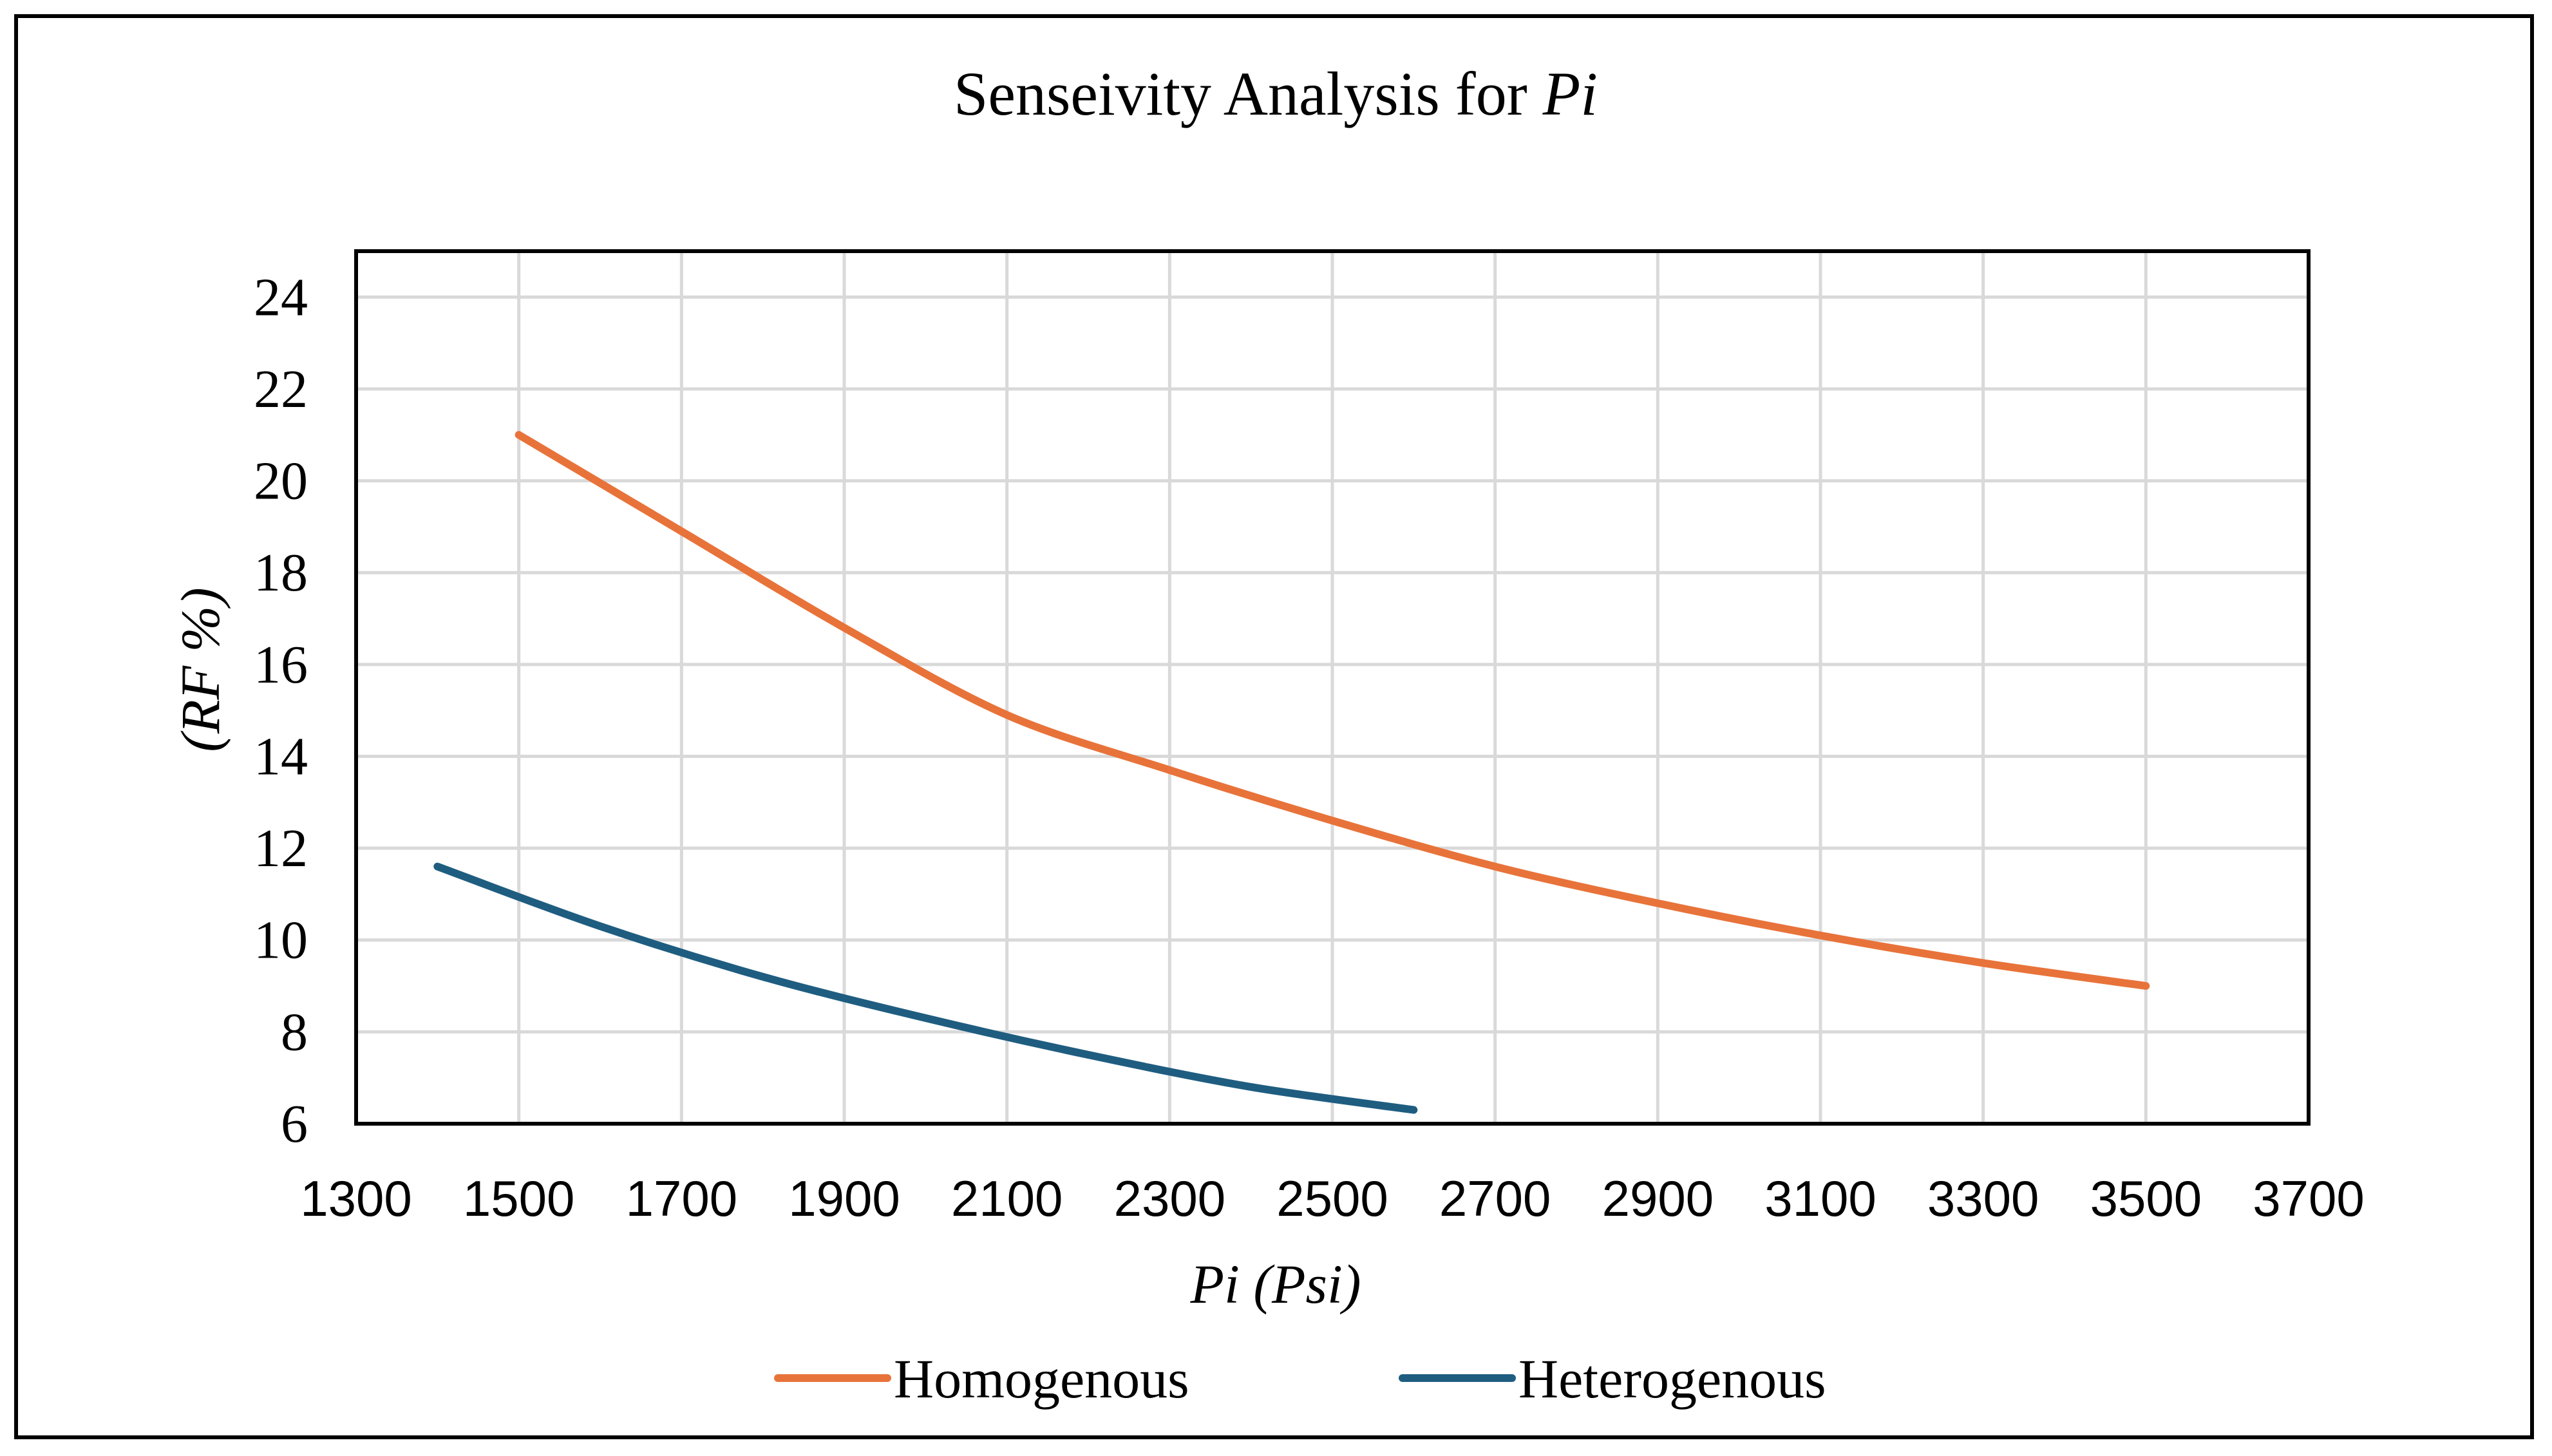 Image resolution: width=2552 pixels, height=1456 pixels. Describe the element at coordinates (2146, 1198) in the screenshot. I see `x-tick-label: 3500` at that location.